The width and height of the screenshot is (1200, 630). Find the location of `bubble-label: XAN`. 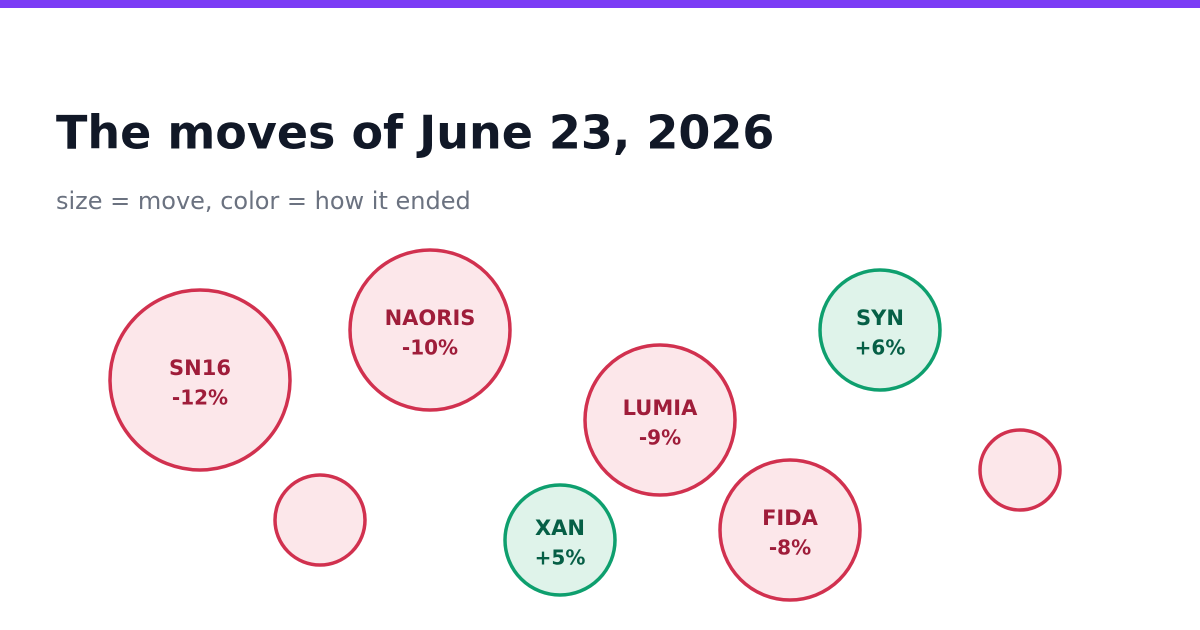

bubble-label: XAN is located at coordinates (560, 528).